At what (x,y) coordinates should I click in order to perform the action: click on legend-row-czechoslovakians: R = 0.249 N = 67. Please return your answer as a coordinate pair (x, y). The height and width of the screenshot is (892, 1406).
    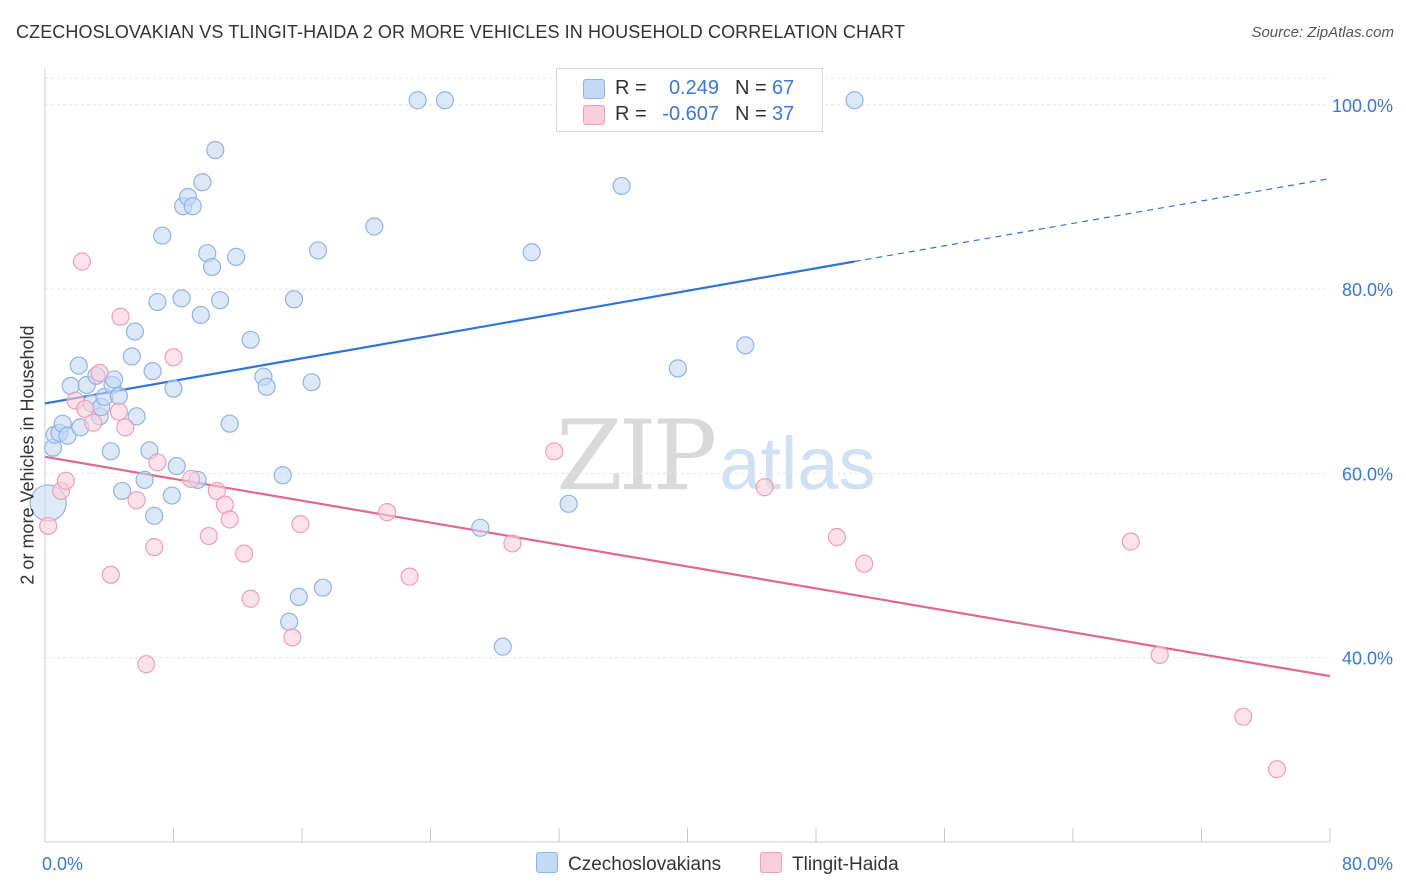
    Looking at the image, I should click on (689, 89).